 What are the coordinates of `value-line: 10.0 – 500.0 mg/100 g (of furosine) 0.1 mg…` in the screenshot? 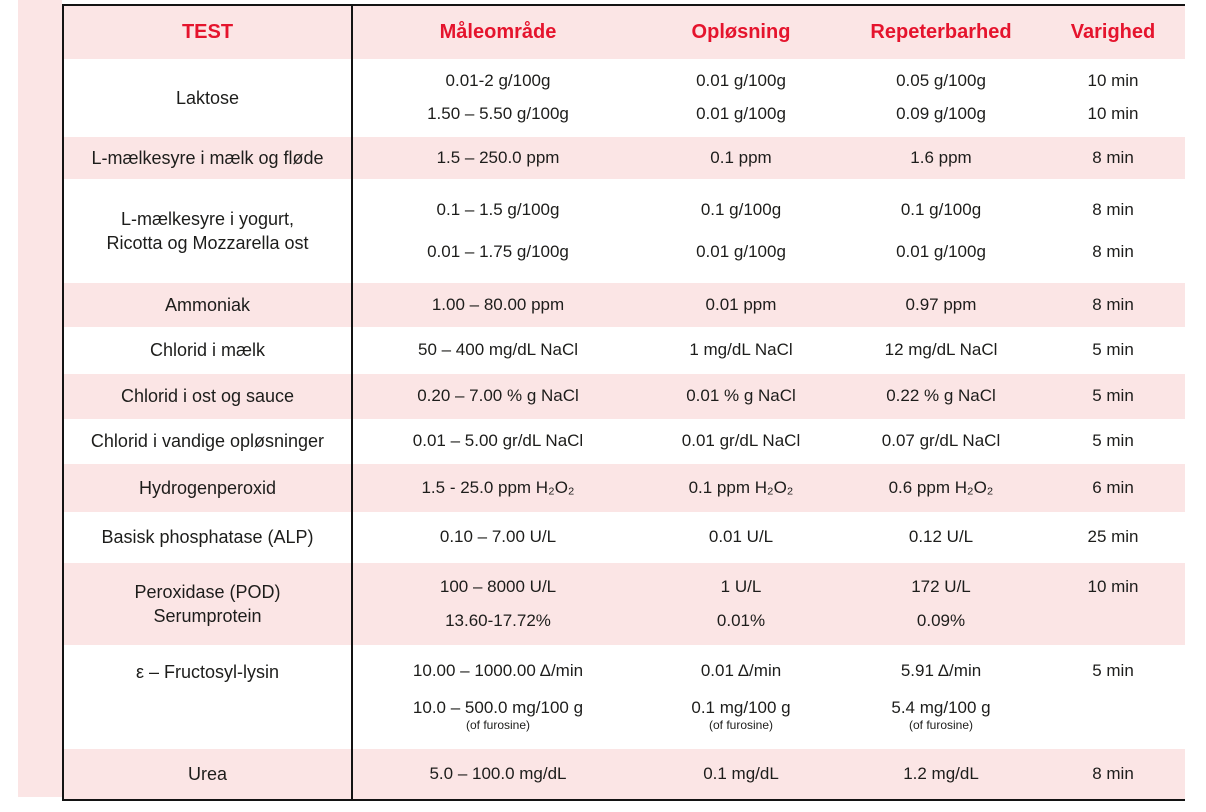 It's located at (769, 715).